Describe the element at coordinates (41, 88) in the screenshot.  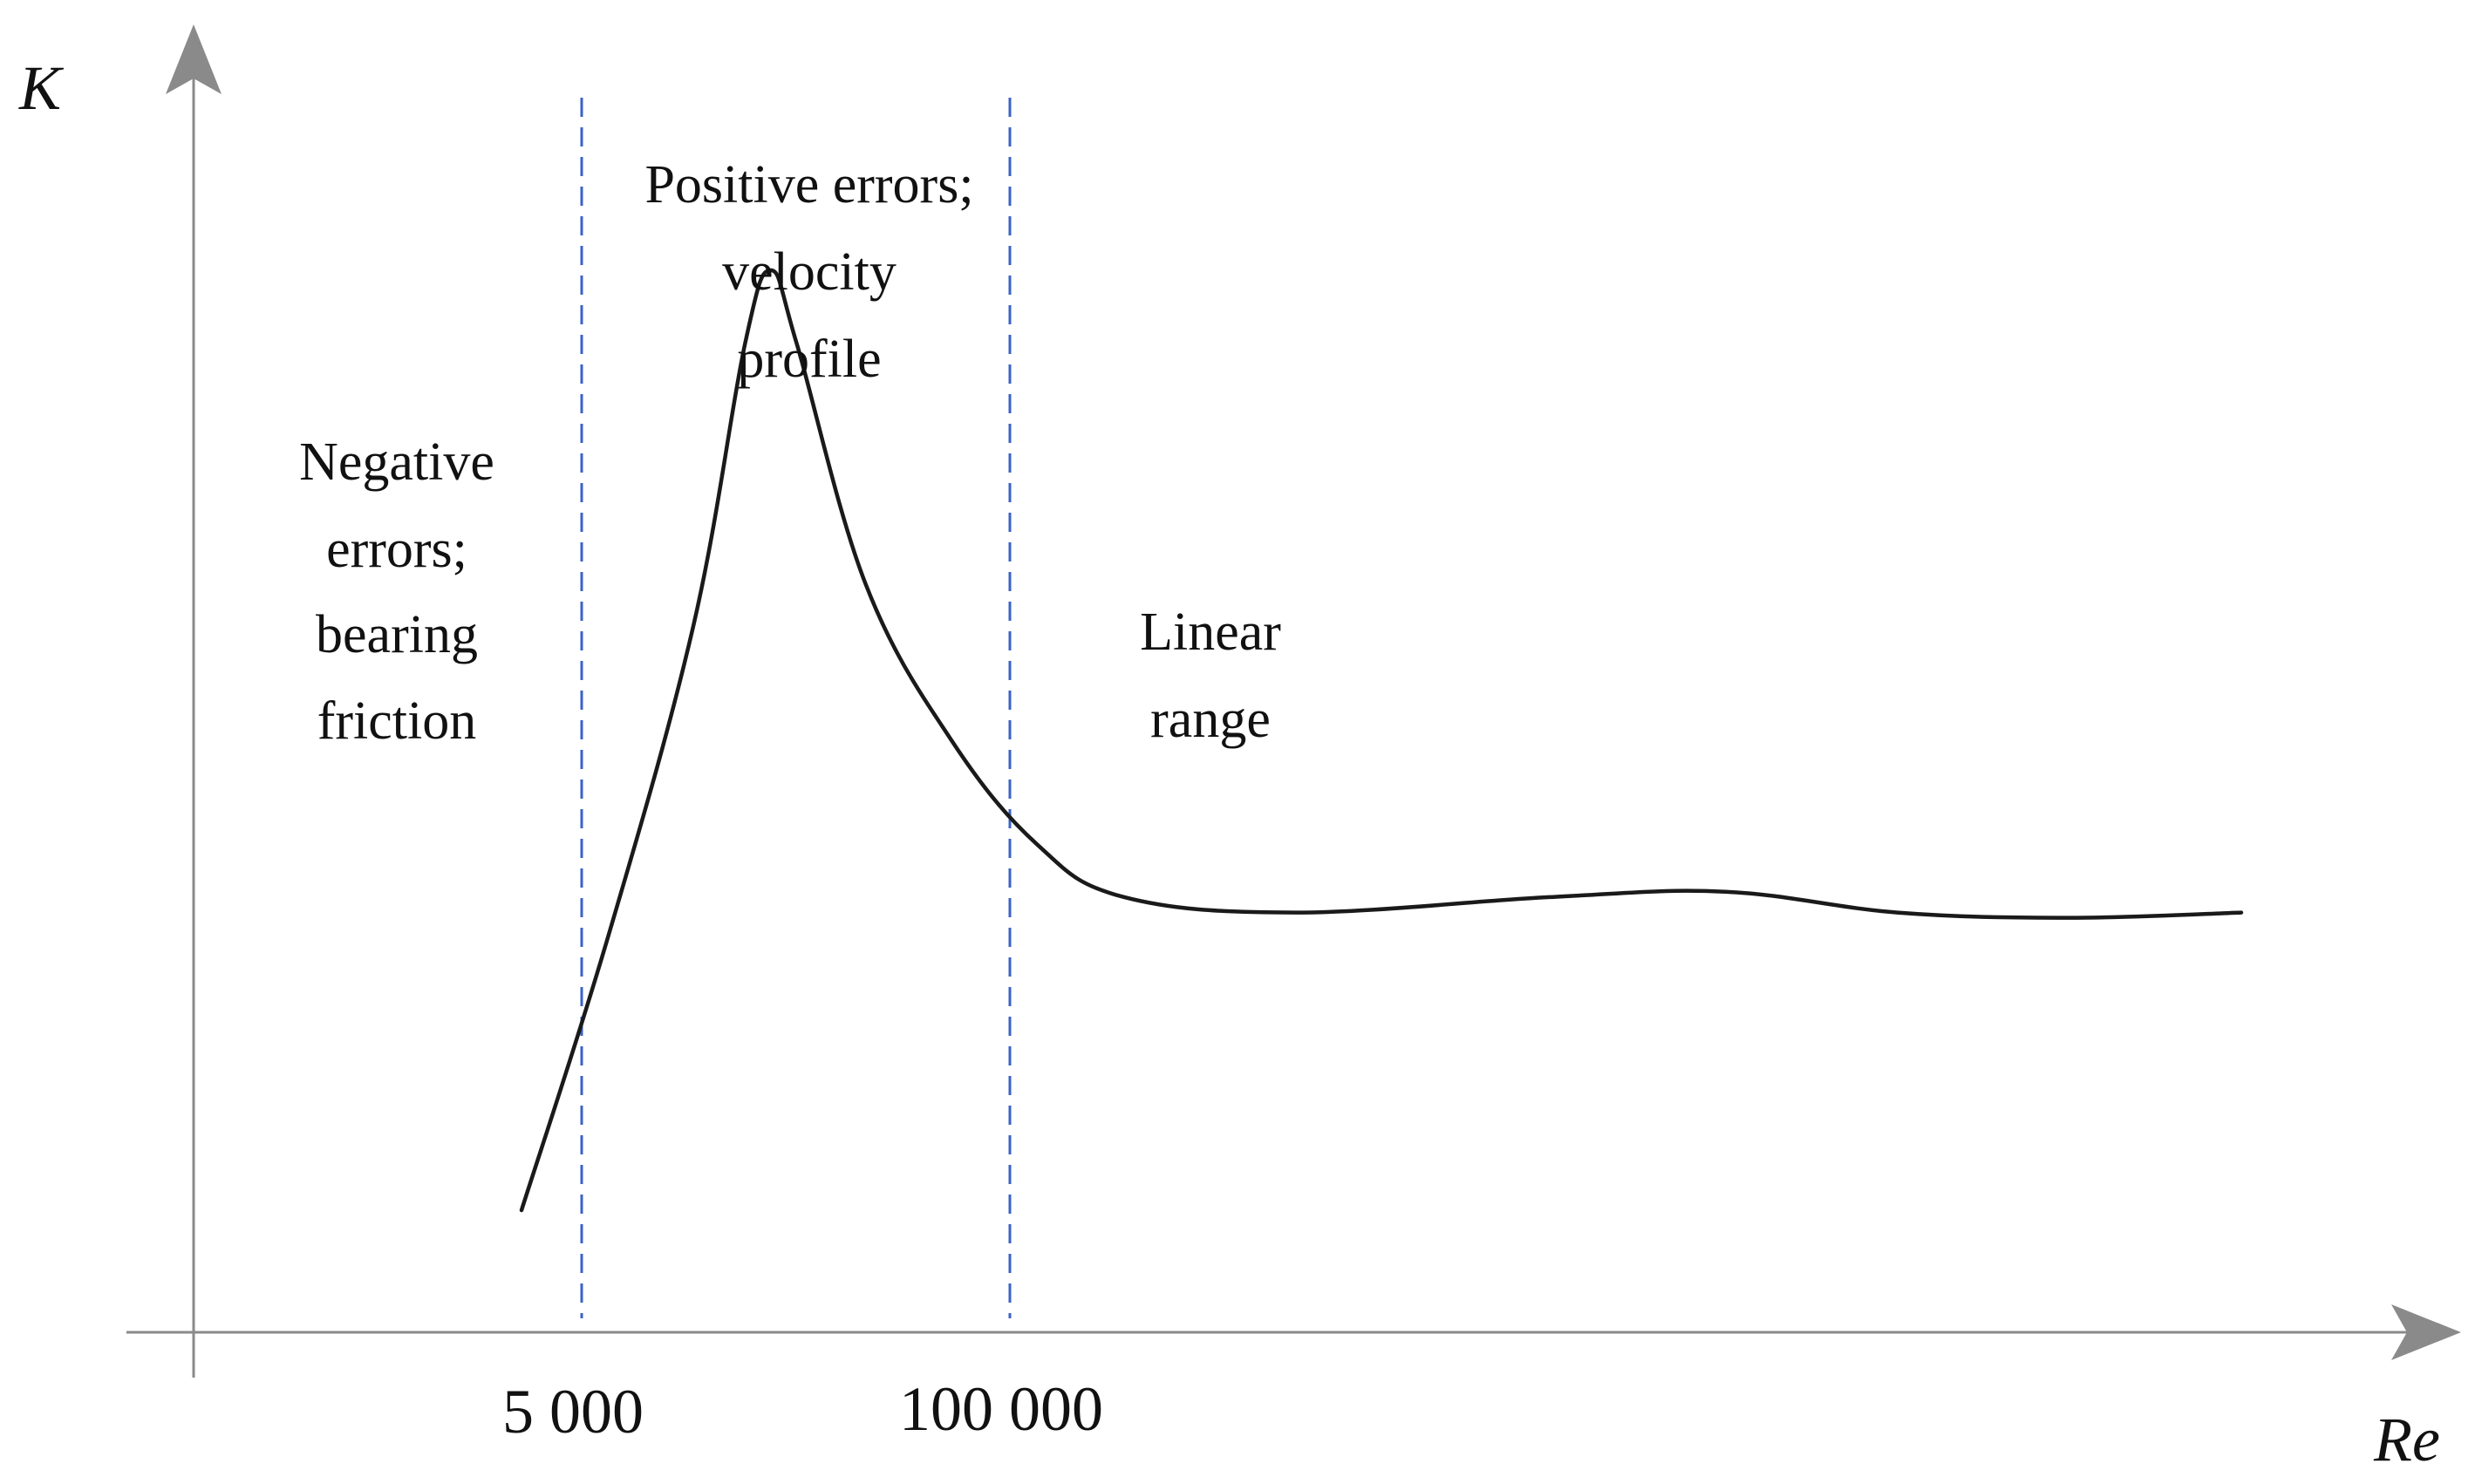
I see `y-axis-label: K` at that location.